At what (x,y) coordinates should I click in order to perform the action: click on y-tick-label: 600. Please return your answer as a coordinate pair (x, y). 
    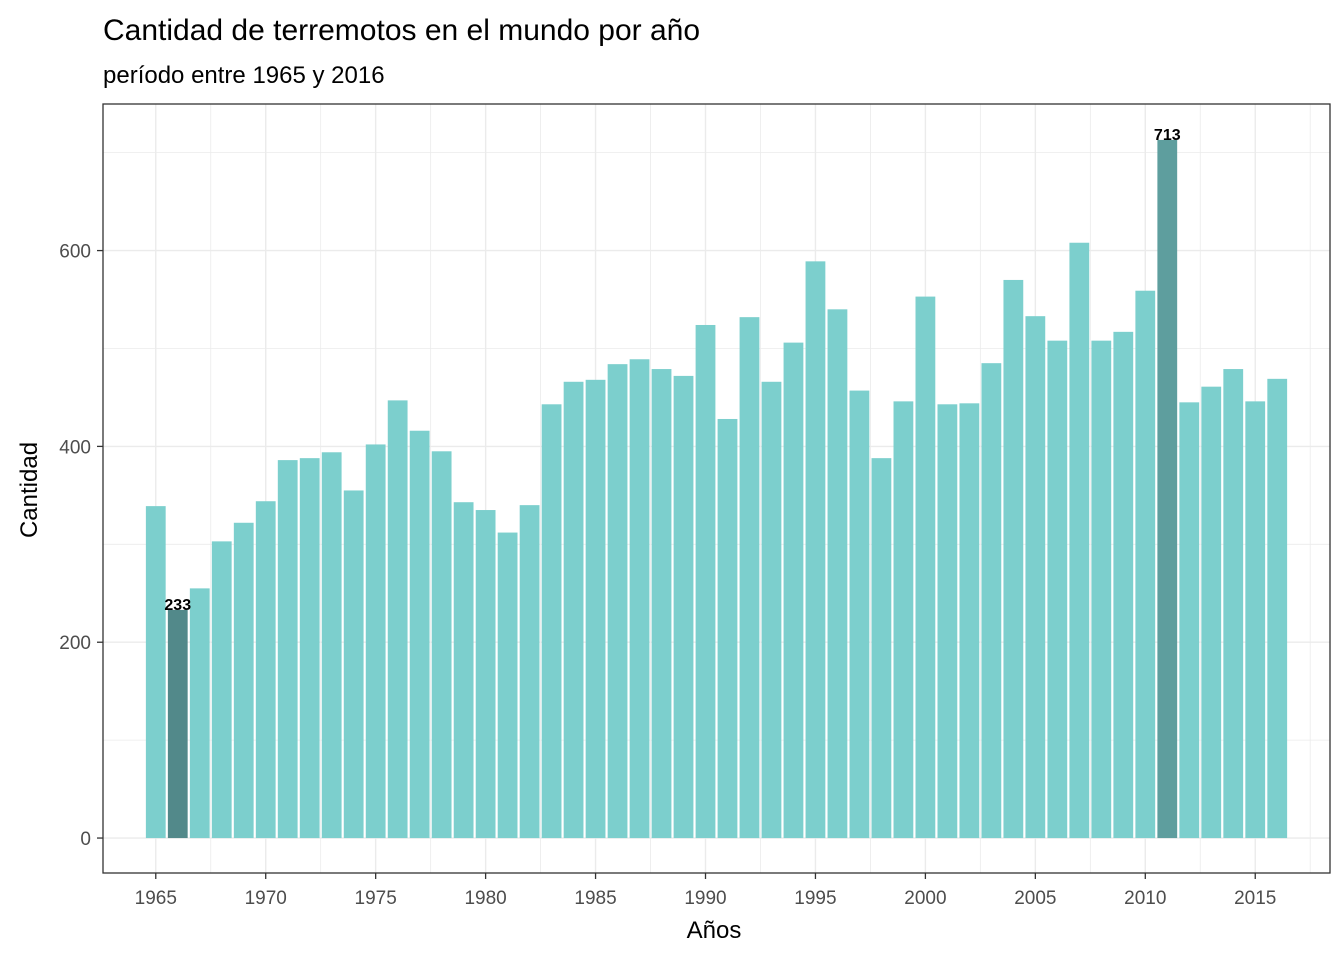
    Looking at the image, I should click on (75, 252).